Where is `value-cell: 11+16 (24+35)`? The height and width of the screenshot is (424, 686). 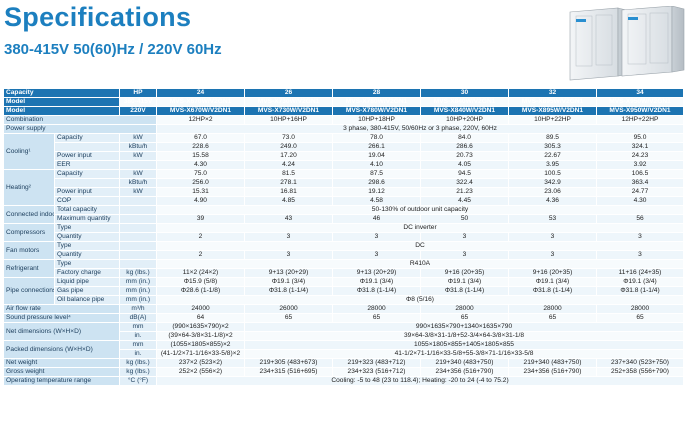
value-cell: 11+16 (24+35) is located at coordinates (640, 273).